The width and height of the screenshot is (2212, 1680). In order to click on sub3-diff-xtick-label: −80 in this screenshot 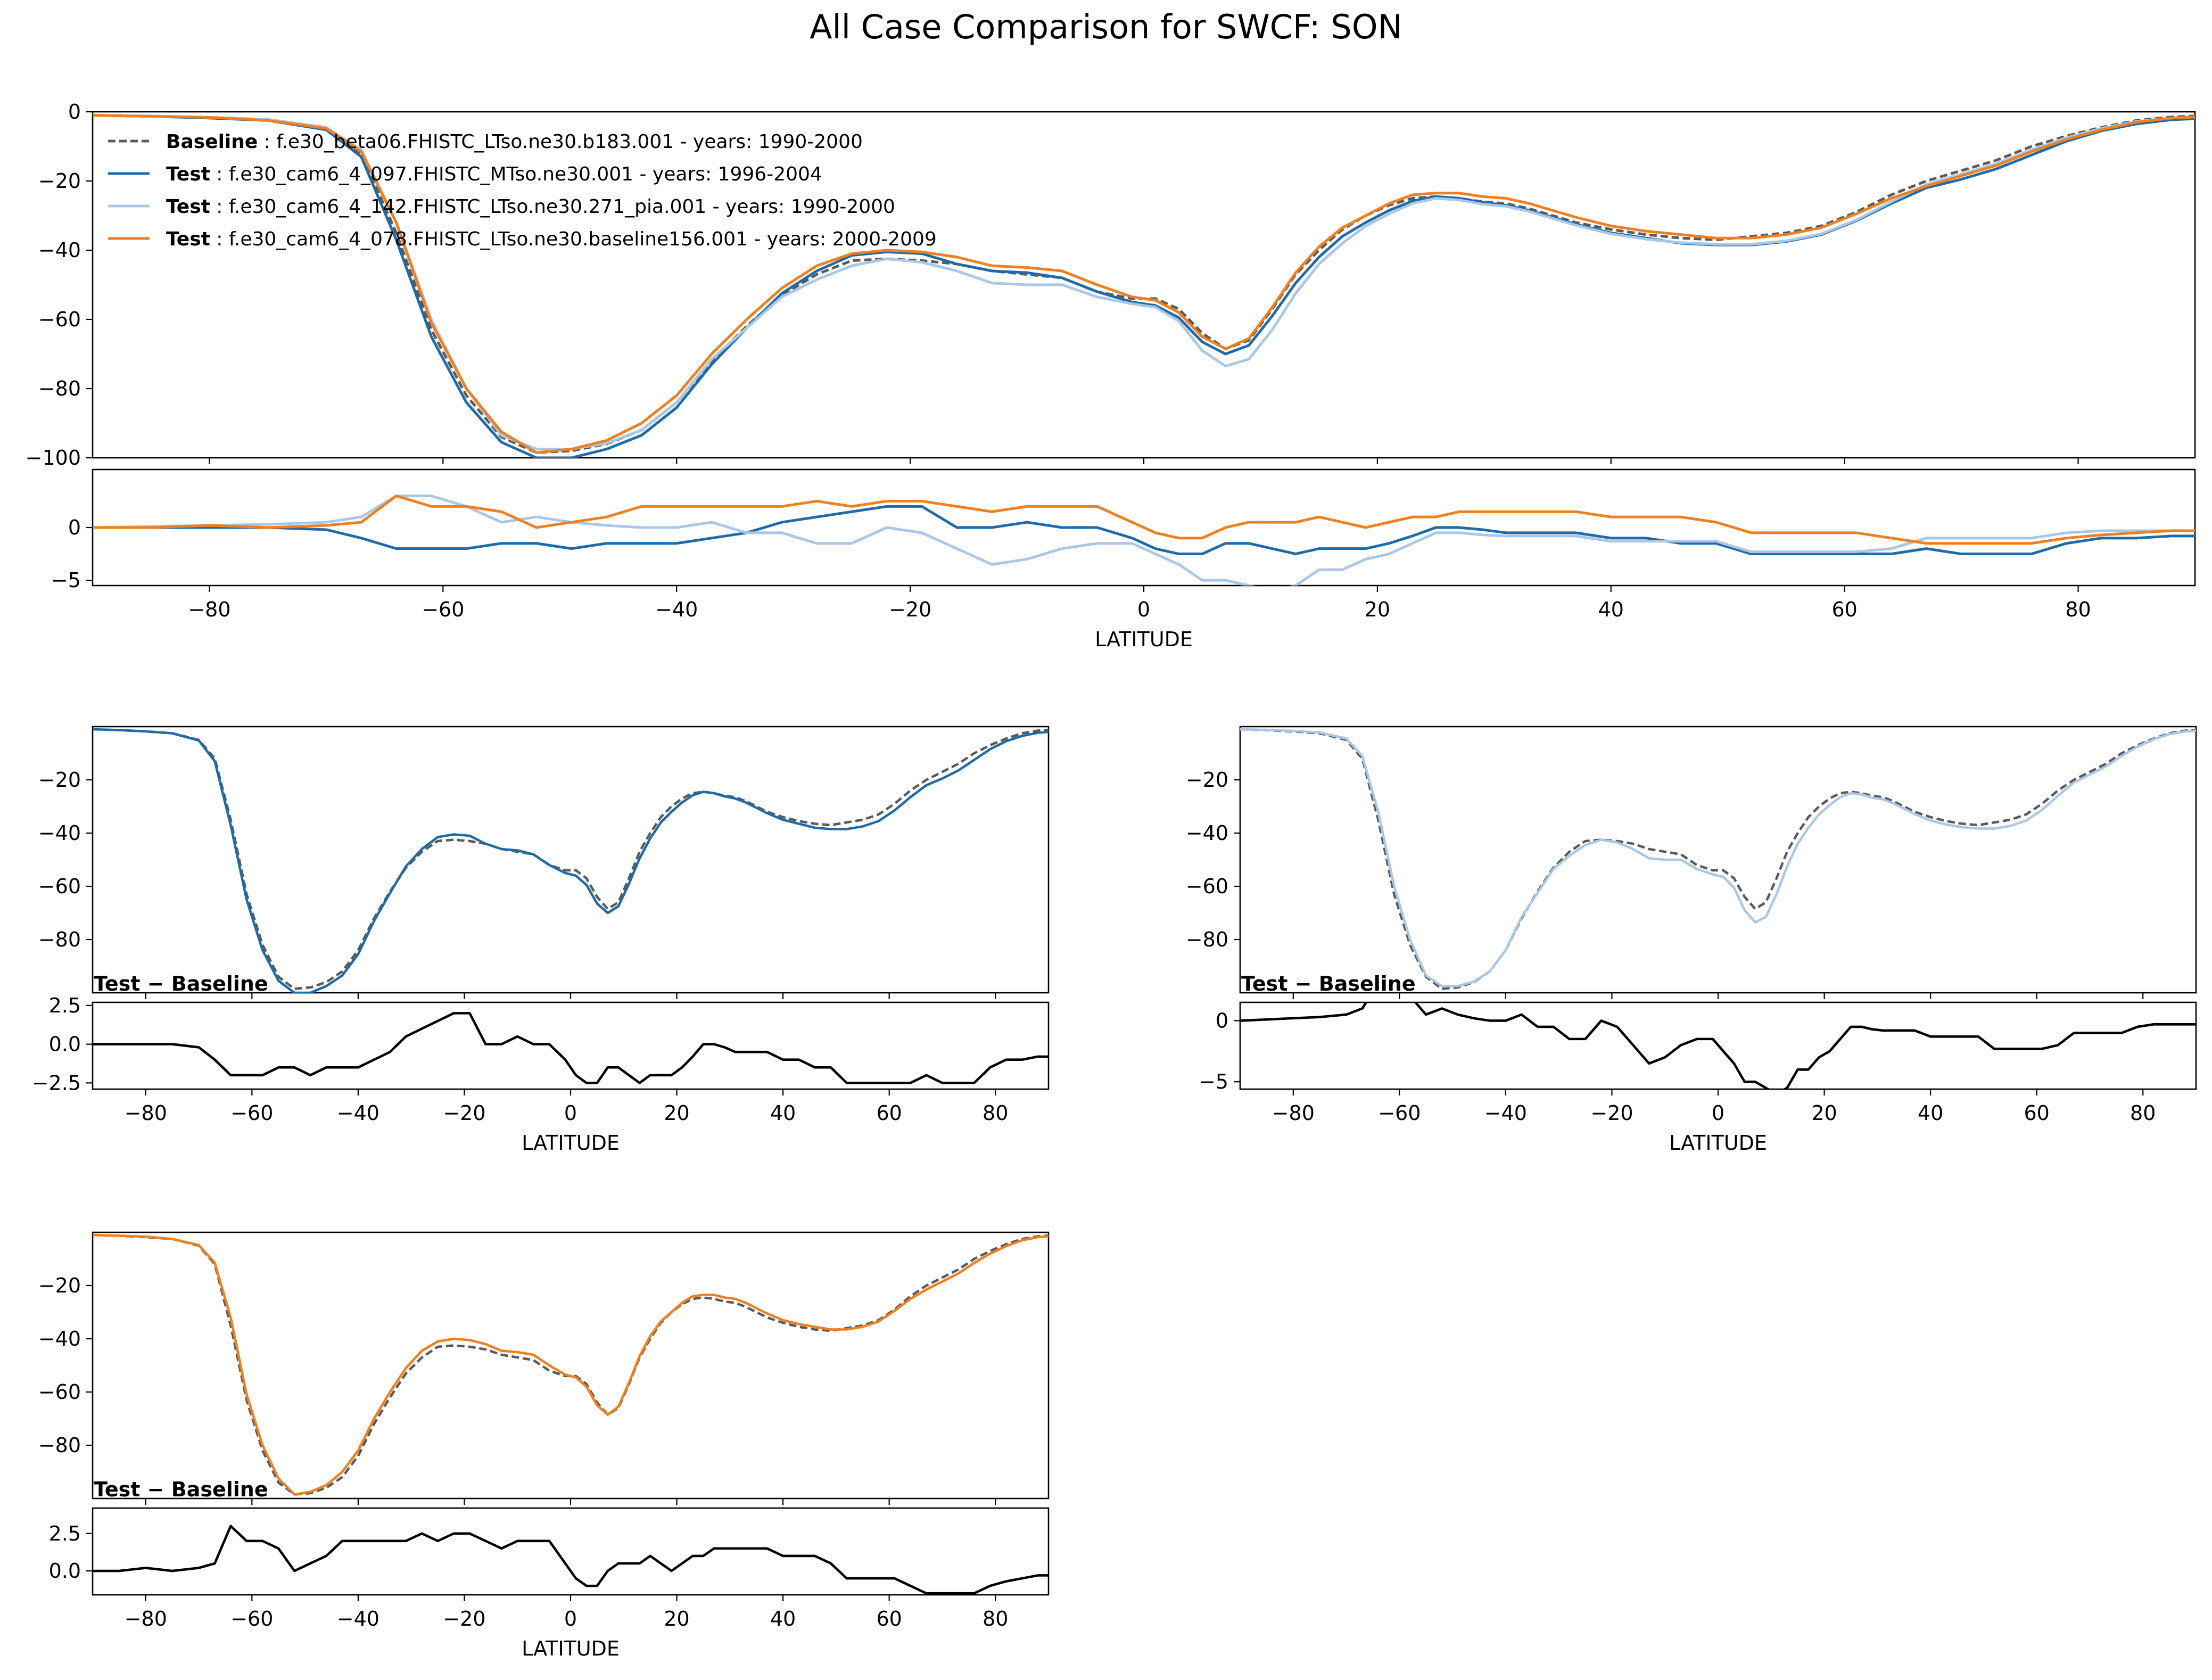, I will do `click(146, 1618)`.